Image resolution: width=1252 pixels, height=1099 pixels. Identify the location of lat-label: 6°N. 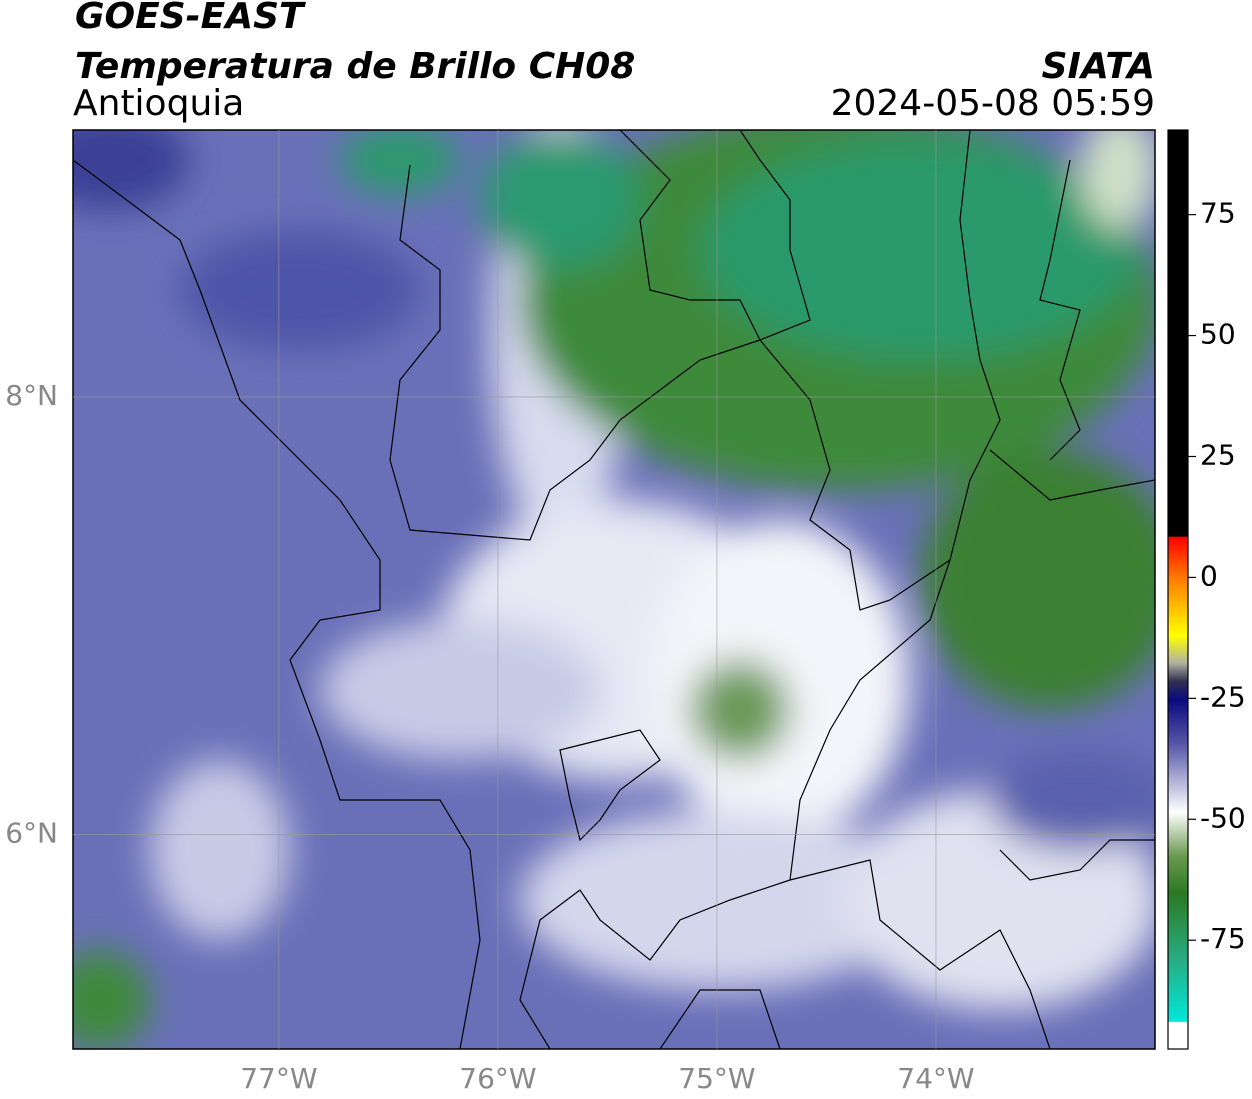
(31, 833).